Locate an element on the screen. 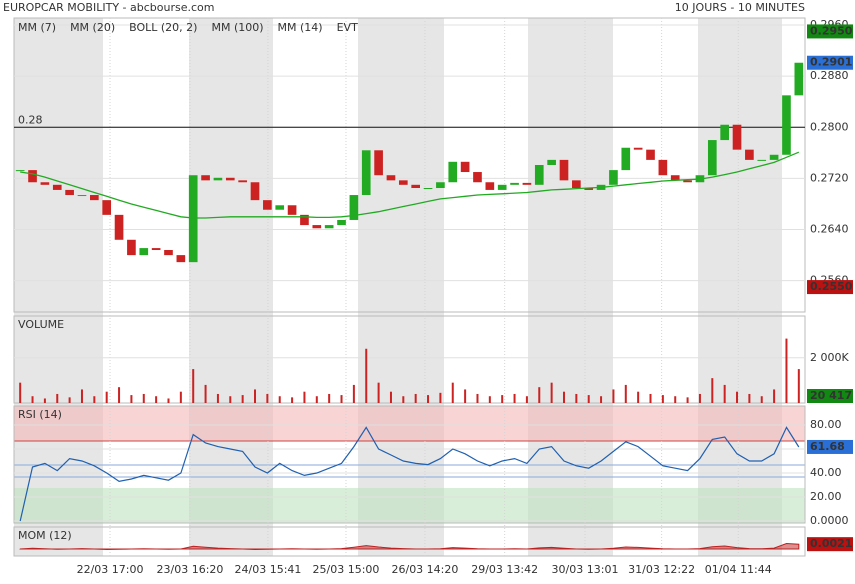 The height and width of the screenshot is (584, 855). y-tick-label: 0.0000 is located at coordinates (829, 520).